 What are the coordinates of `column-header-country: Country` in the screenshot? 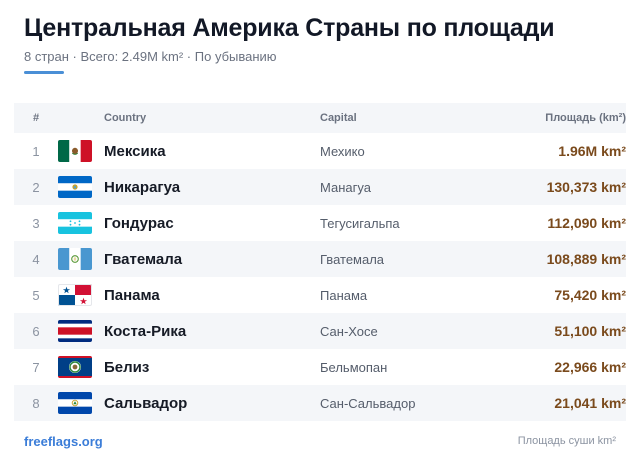 It's located at (125, 118).